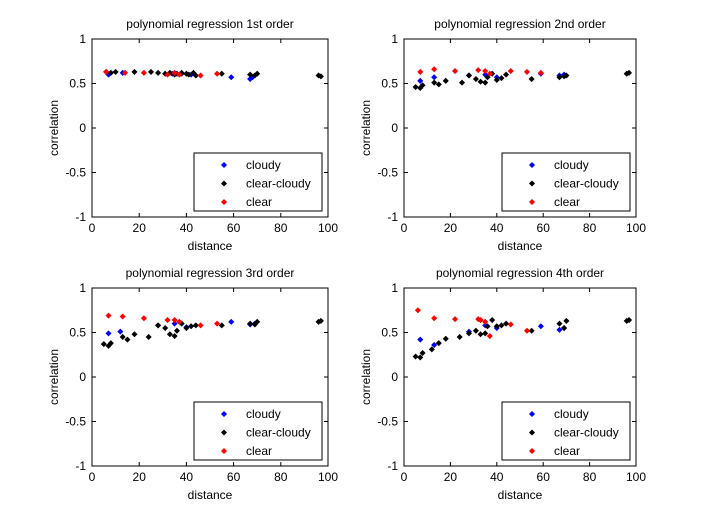 This screenshot has height=525, width=705. What do you see at coordinates (389, 84) in the screenshot?
I see `y-tick-label: 0.5` at bounding box center [389, 84].